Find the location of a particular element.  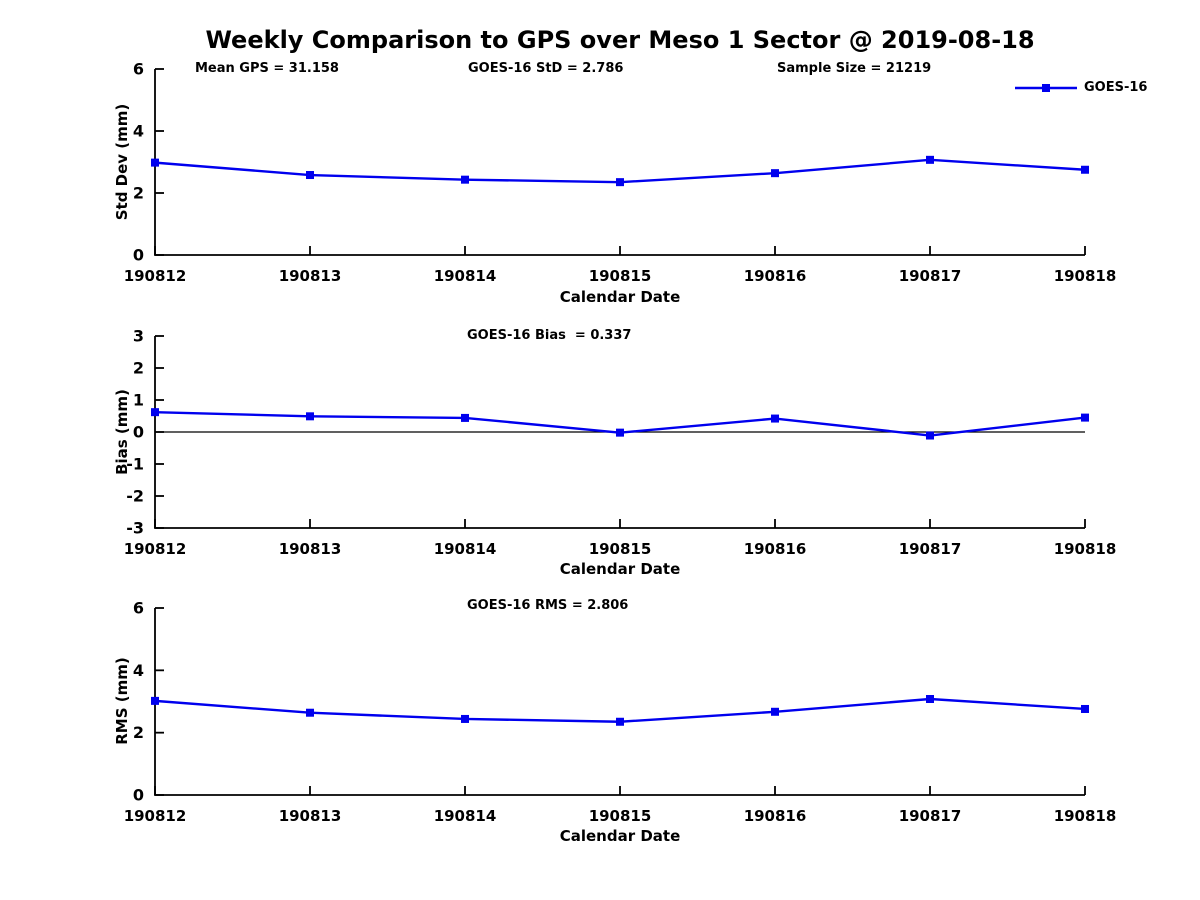

std-dev-annotation-0: Mean GPS = 31.158 is located at coordinates (267, 68).